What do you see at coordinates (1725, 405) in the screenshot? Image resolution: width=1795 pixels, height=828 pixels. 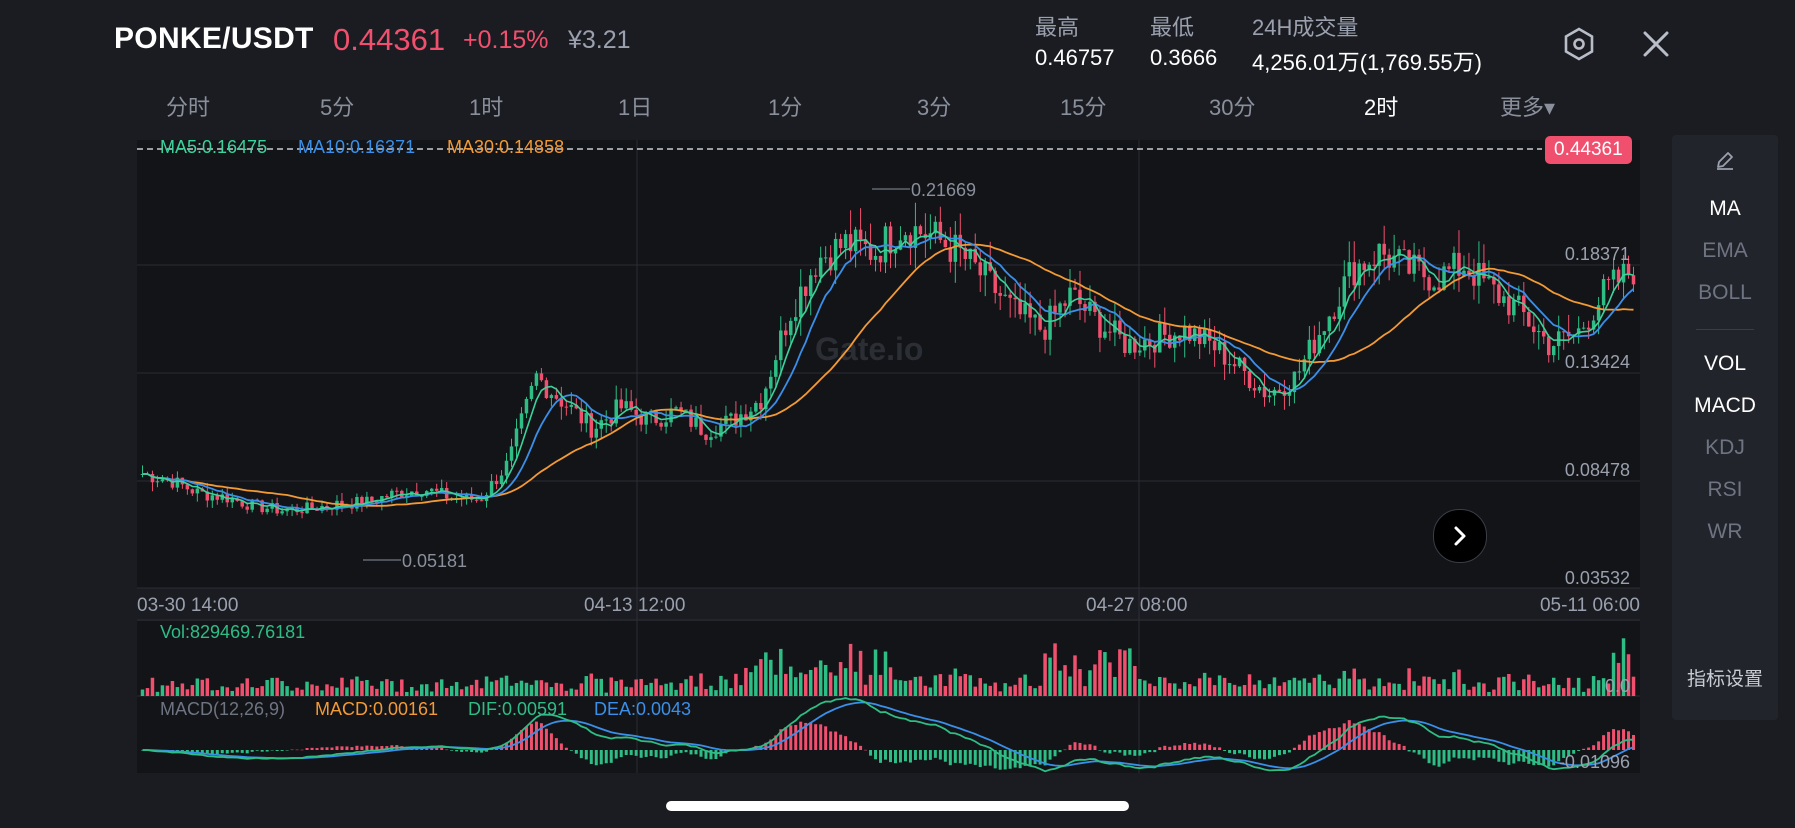 I see `indicator-macd: MACD` at bounding box center [1725, 405].